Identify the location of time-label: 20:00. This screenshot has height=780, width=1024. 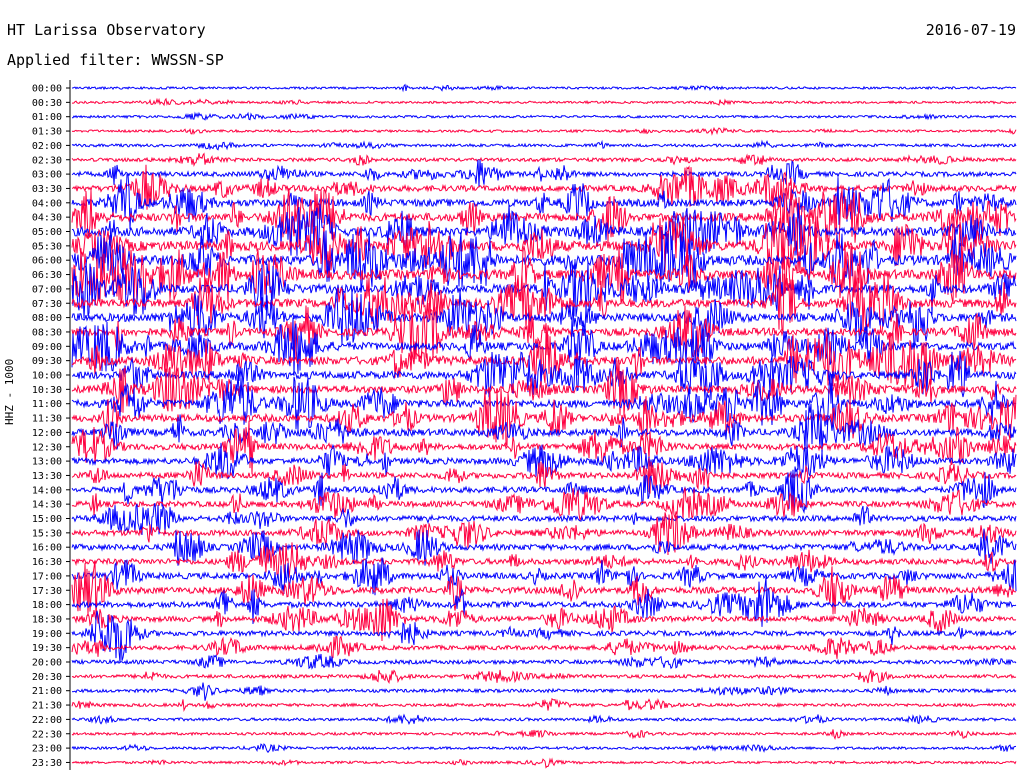
(47, 663).